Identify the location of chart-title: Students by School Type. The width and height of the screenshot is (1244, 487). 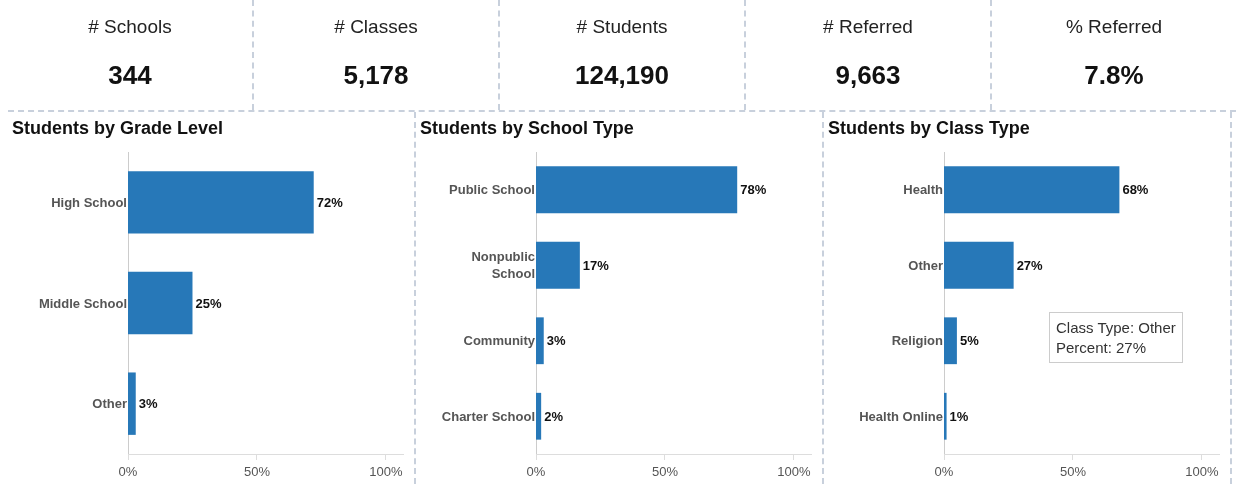
(527, 127).